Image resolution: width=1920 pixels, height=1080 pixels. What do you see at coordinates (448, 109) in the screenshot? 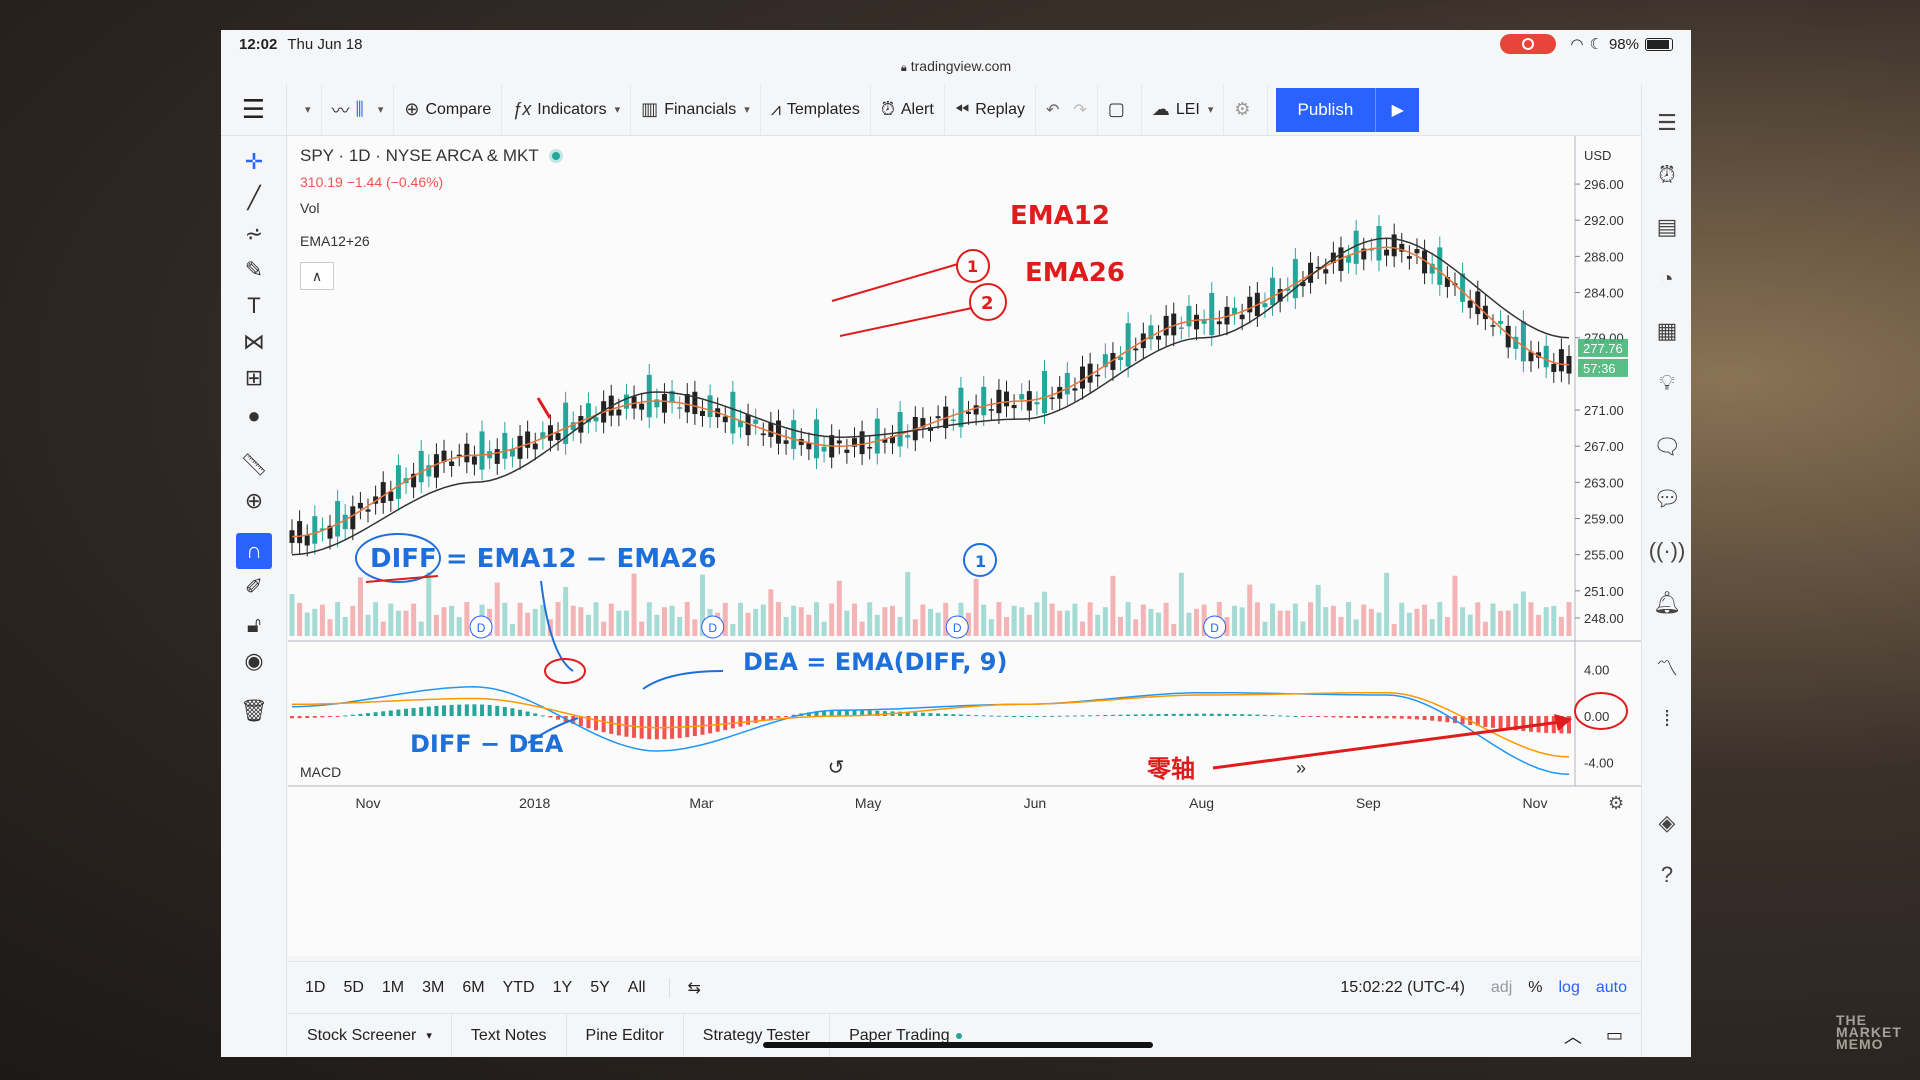
I see `compare-button: ⊕ Compare` at bounding box center [448, 109].